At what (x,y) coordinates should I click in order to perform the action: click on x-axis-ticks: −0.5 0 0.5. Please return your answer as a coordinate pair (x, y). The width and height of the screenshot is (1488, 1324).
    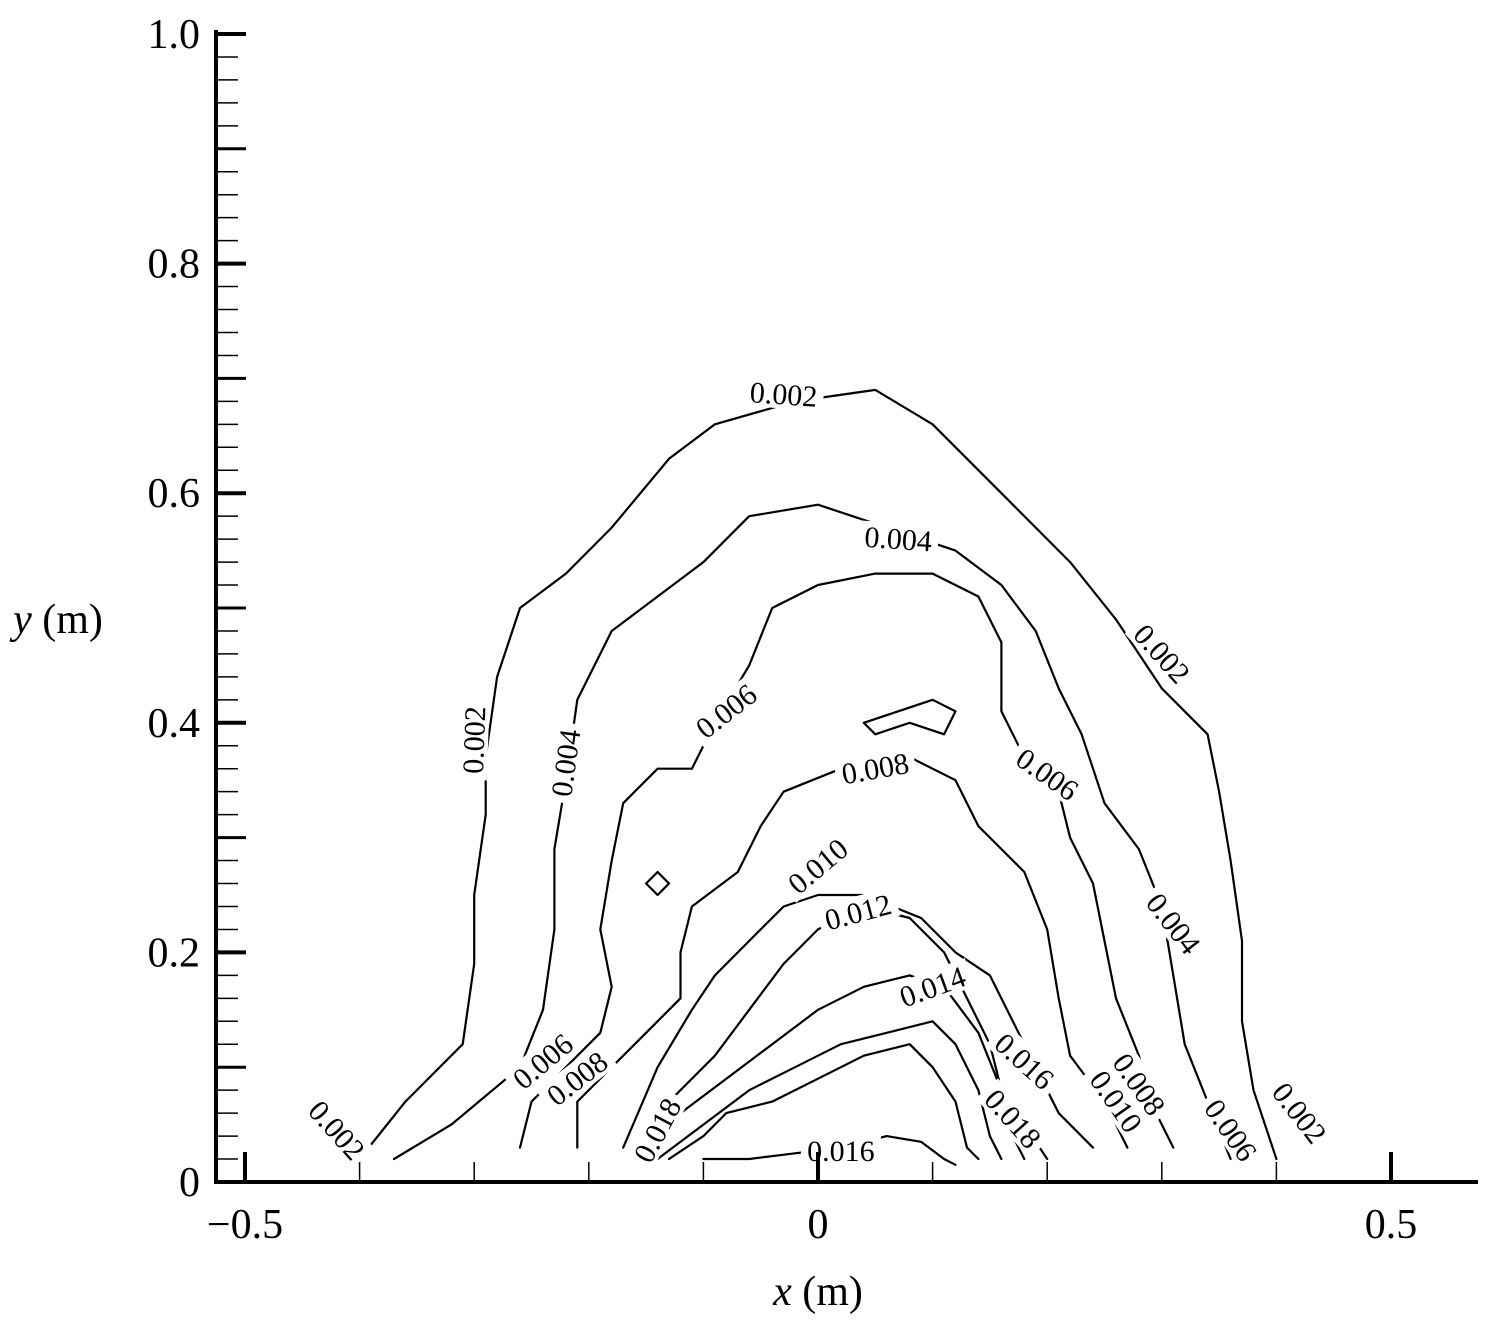
    Looking at the image, I should click on (812, 1200).